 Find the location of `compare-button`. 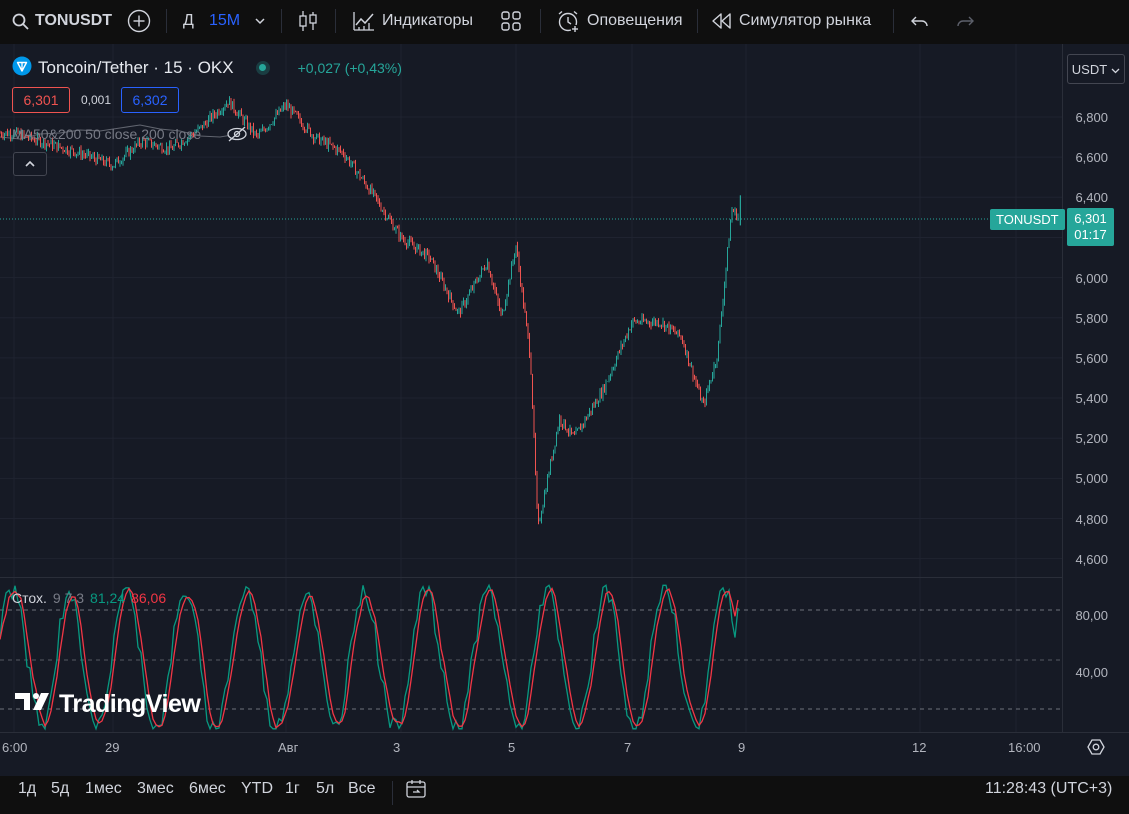

compare-button is located at coordinates (139, 21).